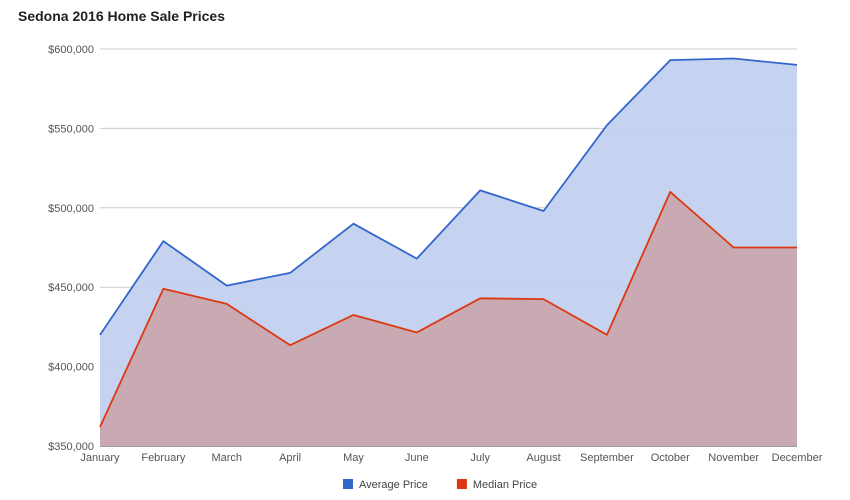 This screenshot has height=500, width=850. What do you see at coordinates (71, 288) in the screenshot?
I see `y-tick-label: $450,000` at bounding box center [71, 288].